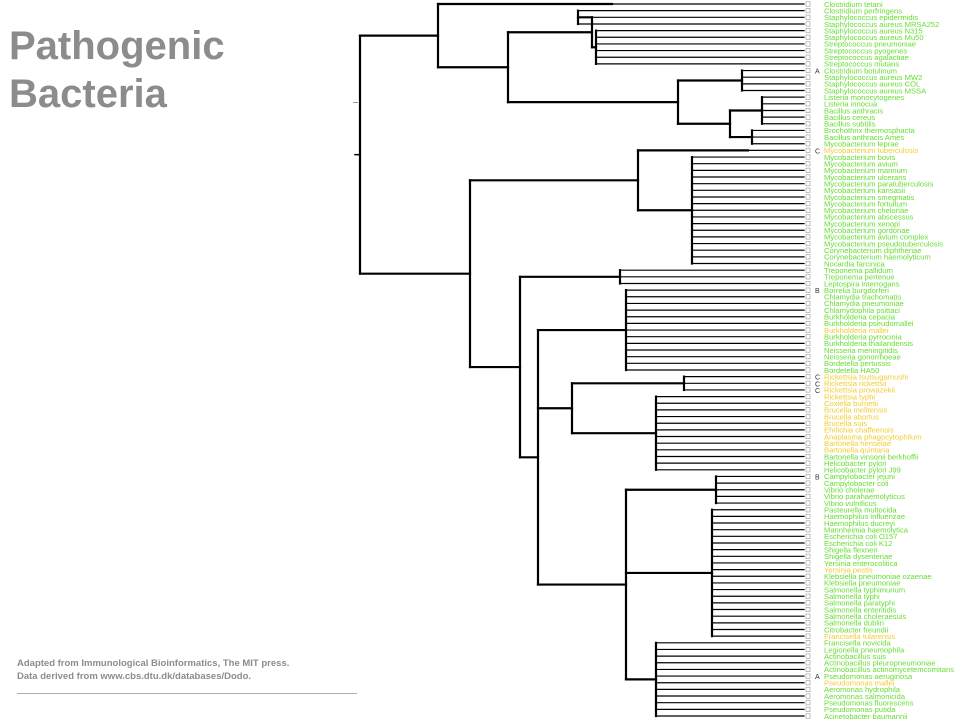  What do you see at coordinates (861, 144) in the screenshot?
I see `leaf-label: Mycobacterium leprae` at bounding box center [861, 144].